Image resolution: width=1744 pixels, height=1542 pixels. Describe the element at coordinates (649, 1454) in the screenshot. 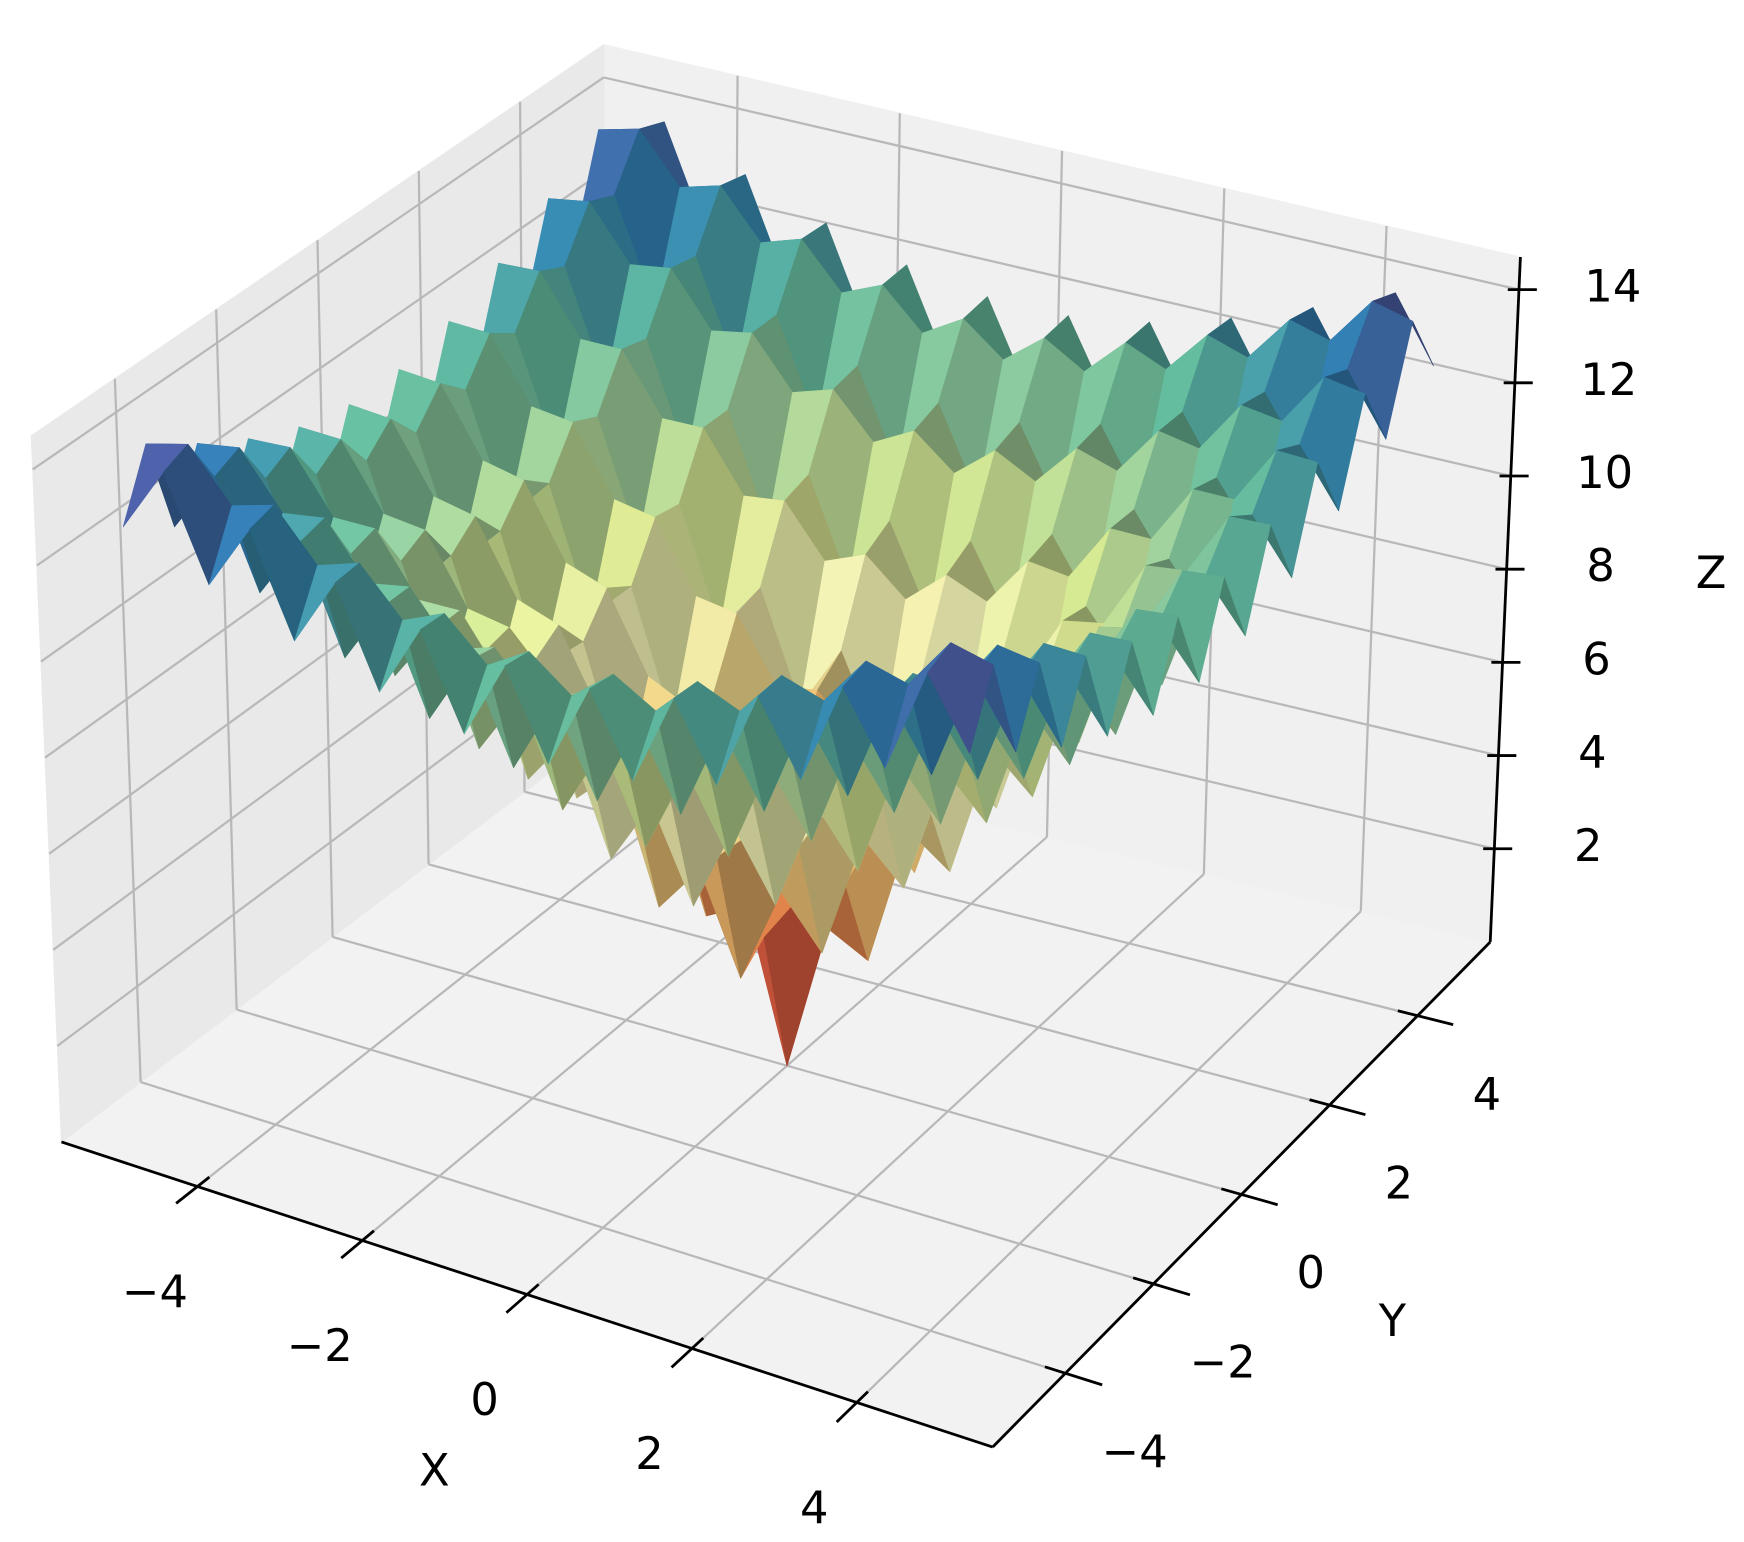

I see `x-tick-label: 2` at that location.